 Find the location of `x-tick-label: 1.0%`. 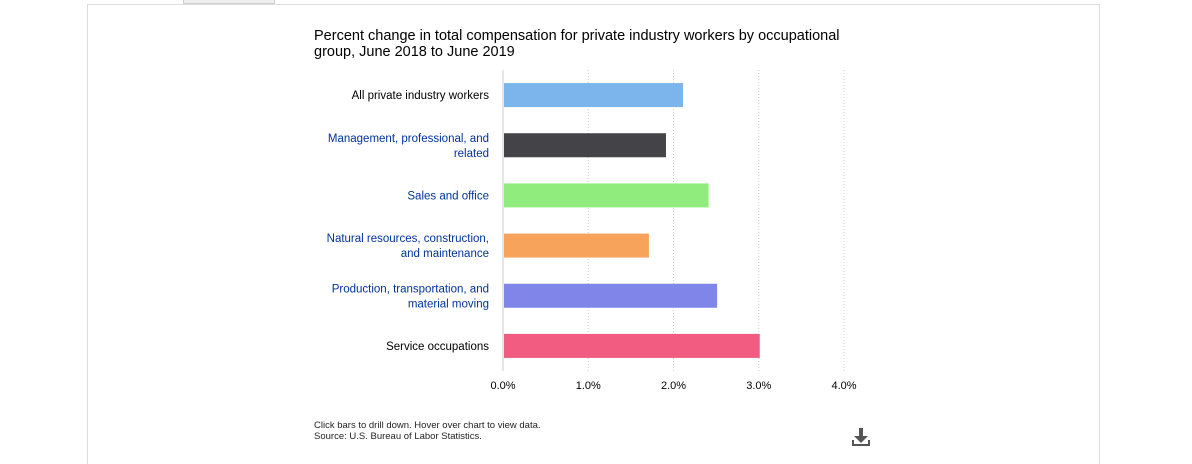

x-tick-label: 1.0% is located at coordinates (588, 386).